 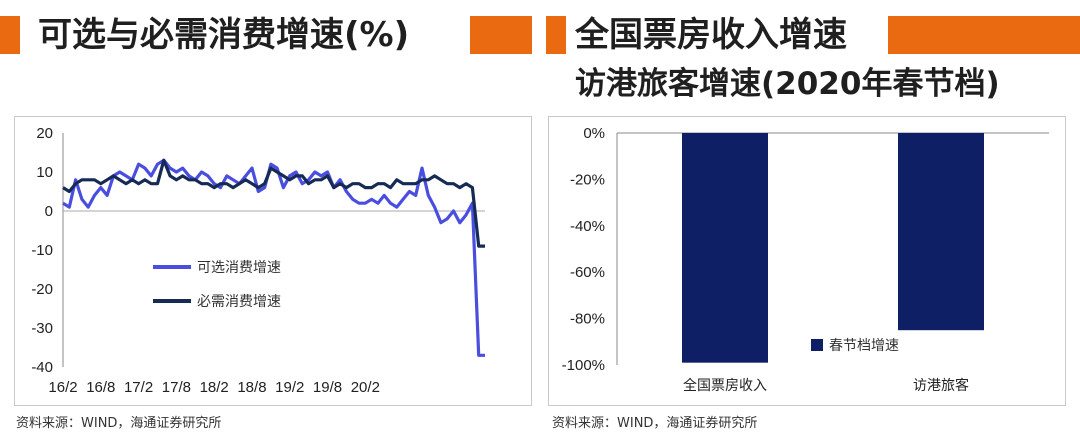 What do you see at coordinates (251, 387) in the screenshot?
I see `x-tick-label: 18/8` at bounding box center [251, 387].